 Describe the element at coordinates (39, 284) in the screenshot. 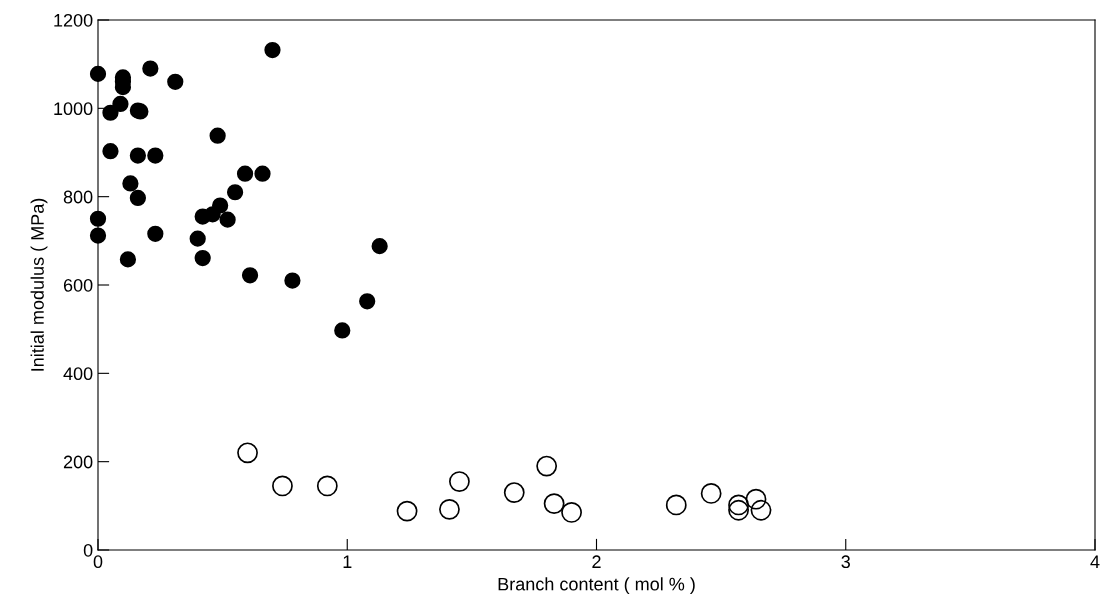

I see `y-axis-title: Initial modulus ( MPa)` at that location.